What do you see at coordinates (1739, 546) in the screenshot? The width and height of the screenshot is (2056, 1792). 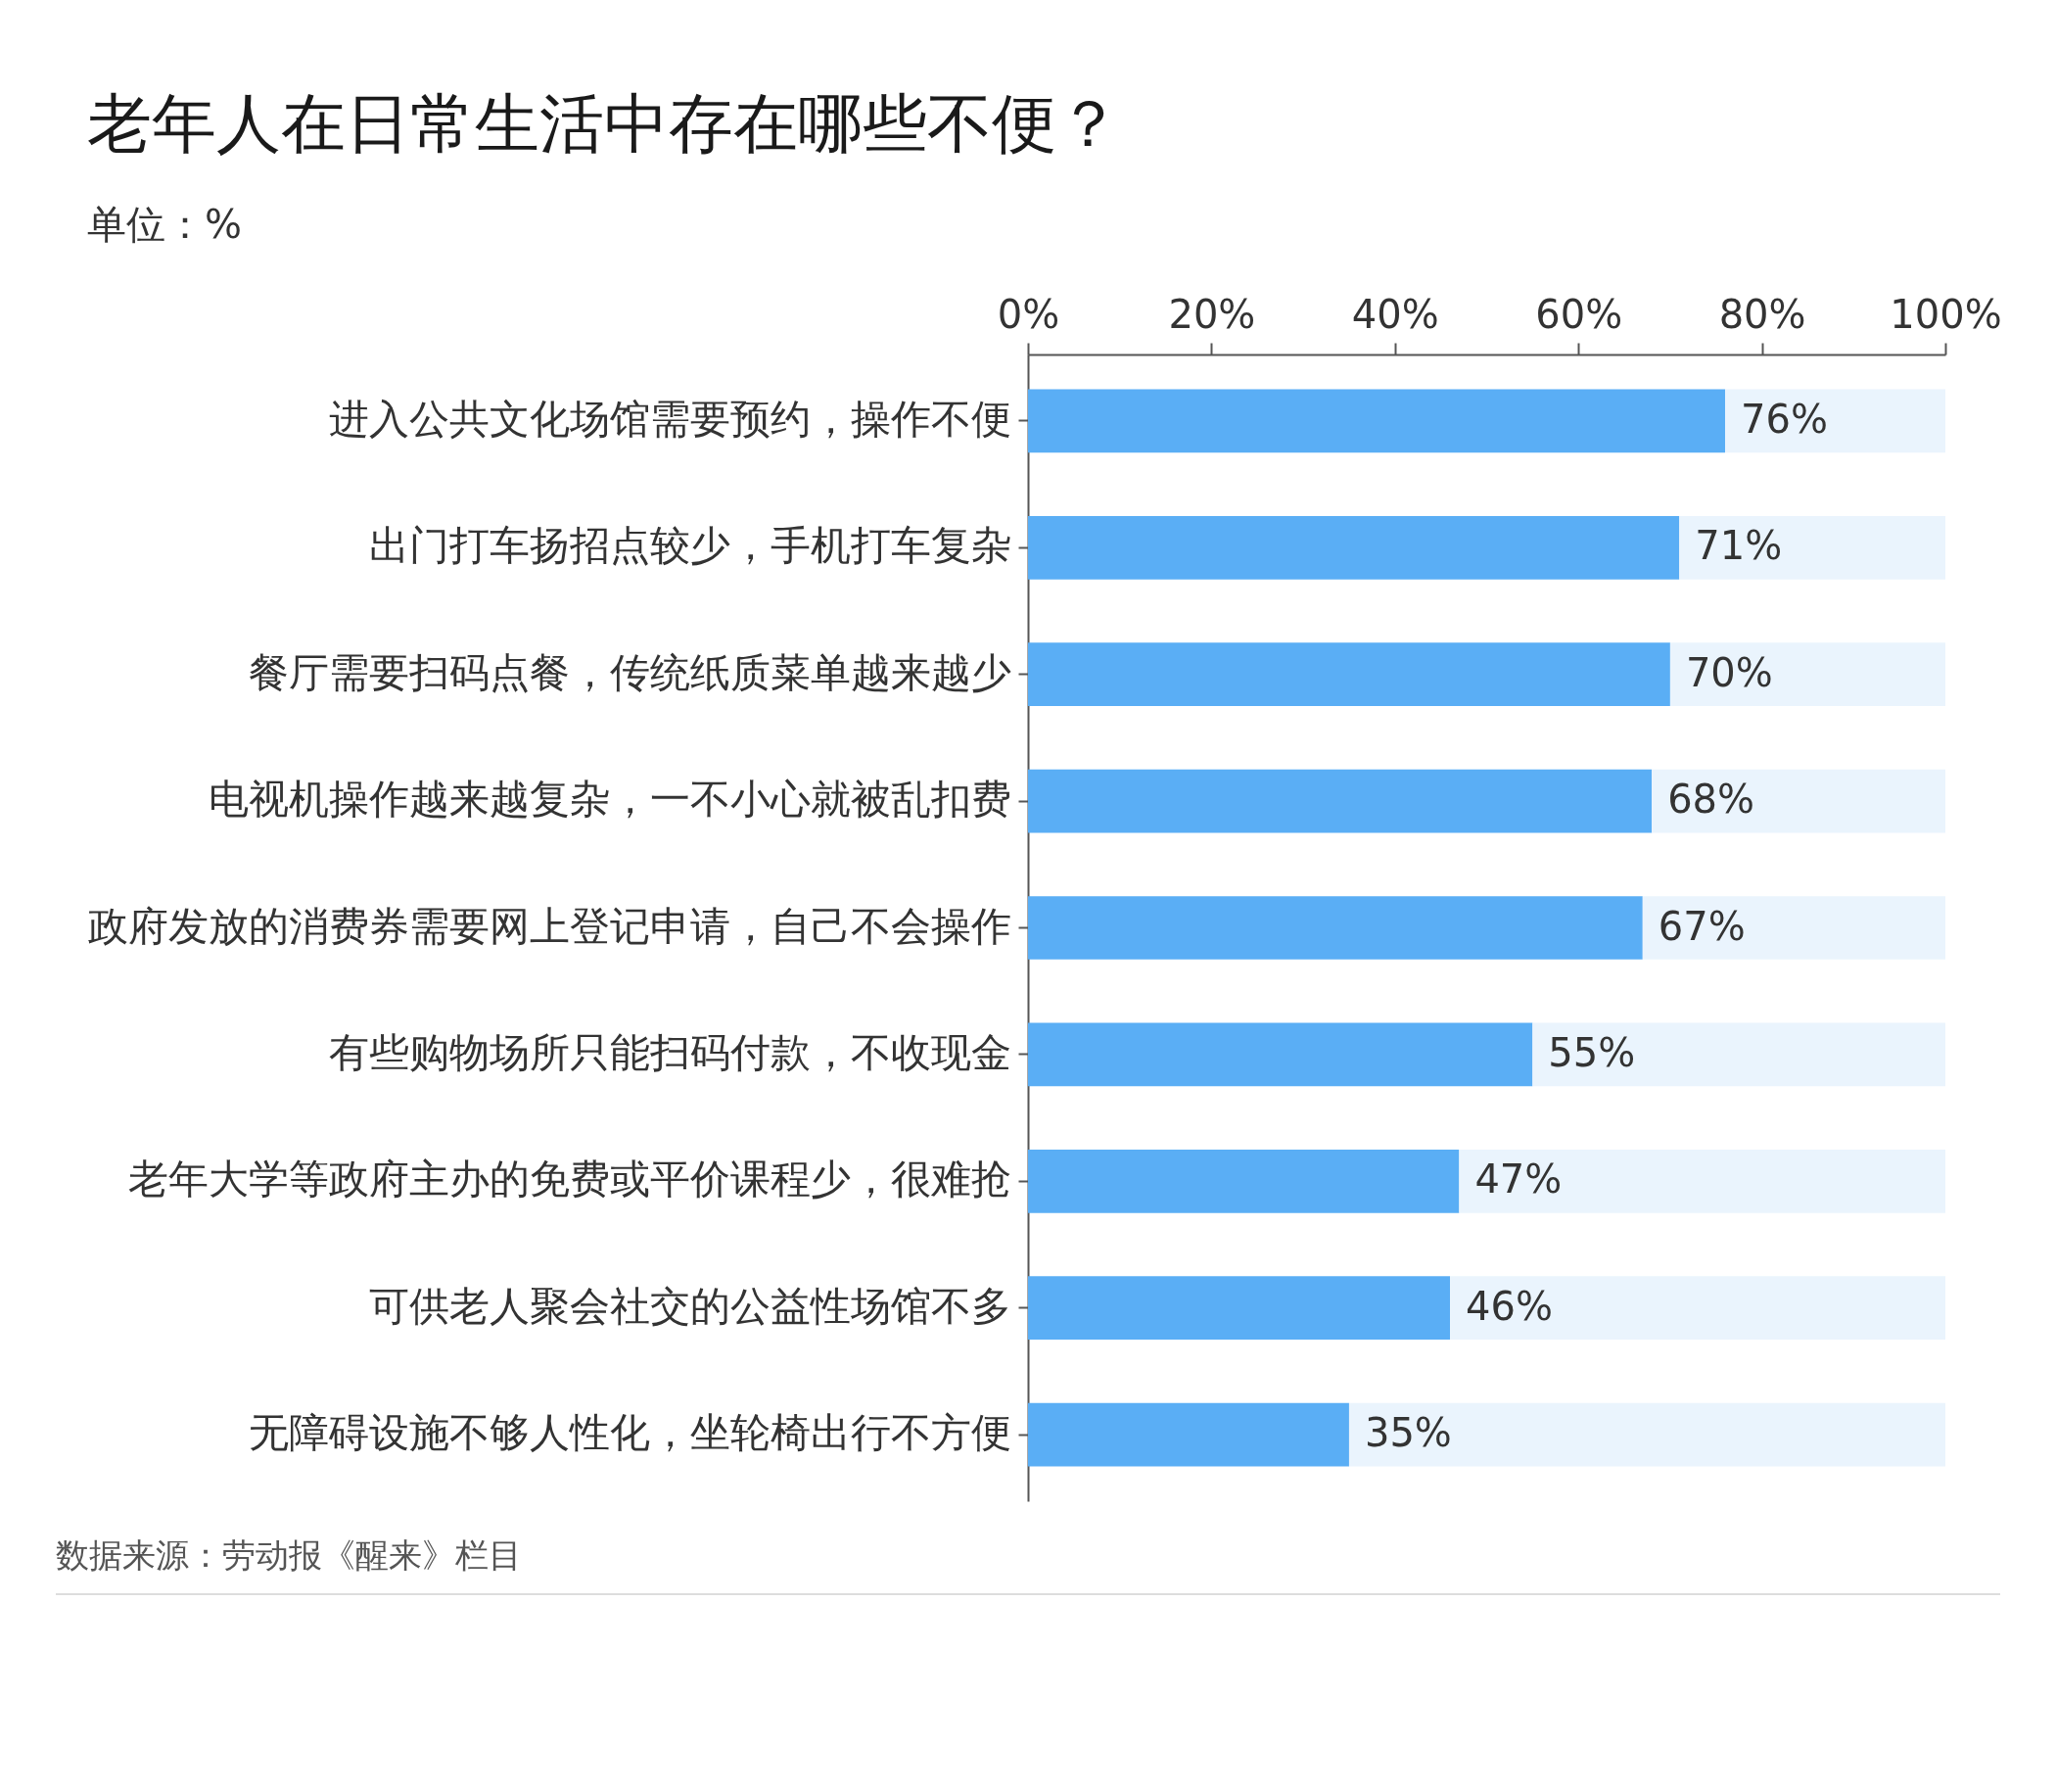 I see `data-label: 71%` at bounding box center [1739, 546].